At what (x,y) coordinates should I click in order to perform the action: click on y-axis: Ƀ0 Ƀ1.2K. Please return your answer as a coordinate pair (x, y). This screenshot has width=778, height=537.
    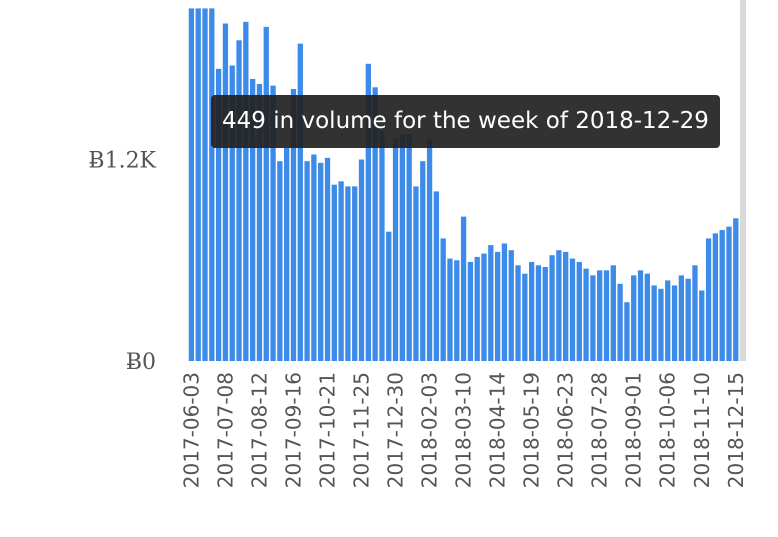
    Looking at the image, I should click on (122, 262).